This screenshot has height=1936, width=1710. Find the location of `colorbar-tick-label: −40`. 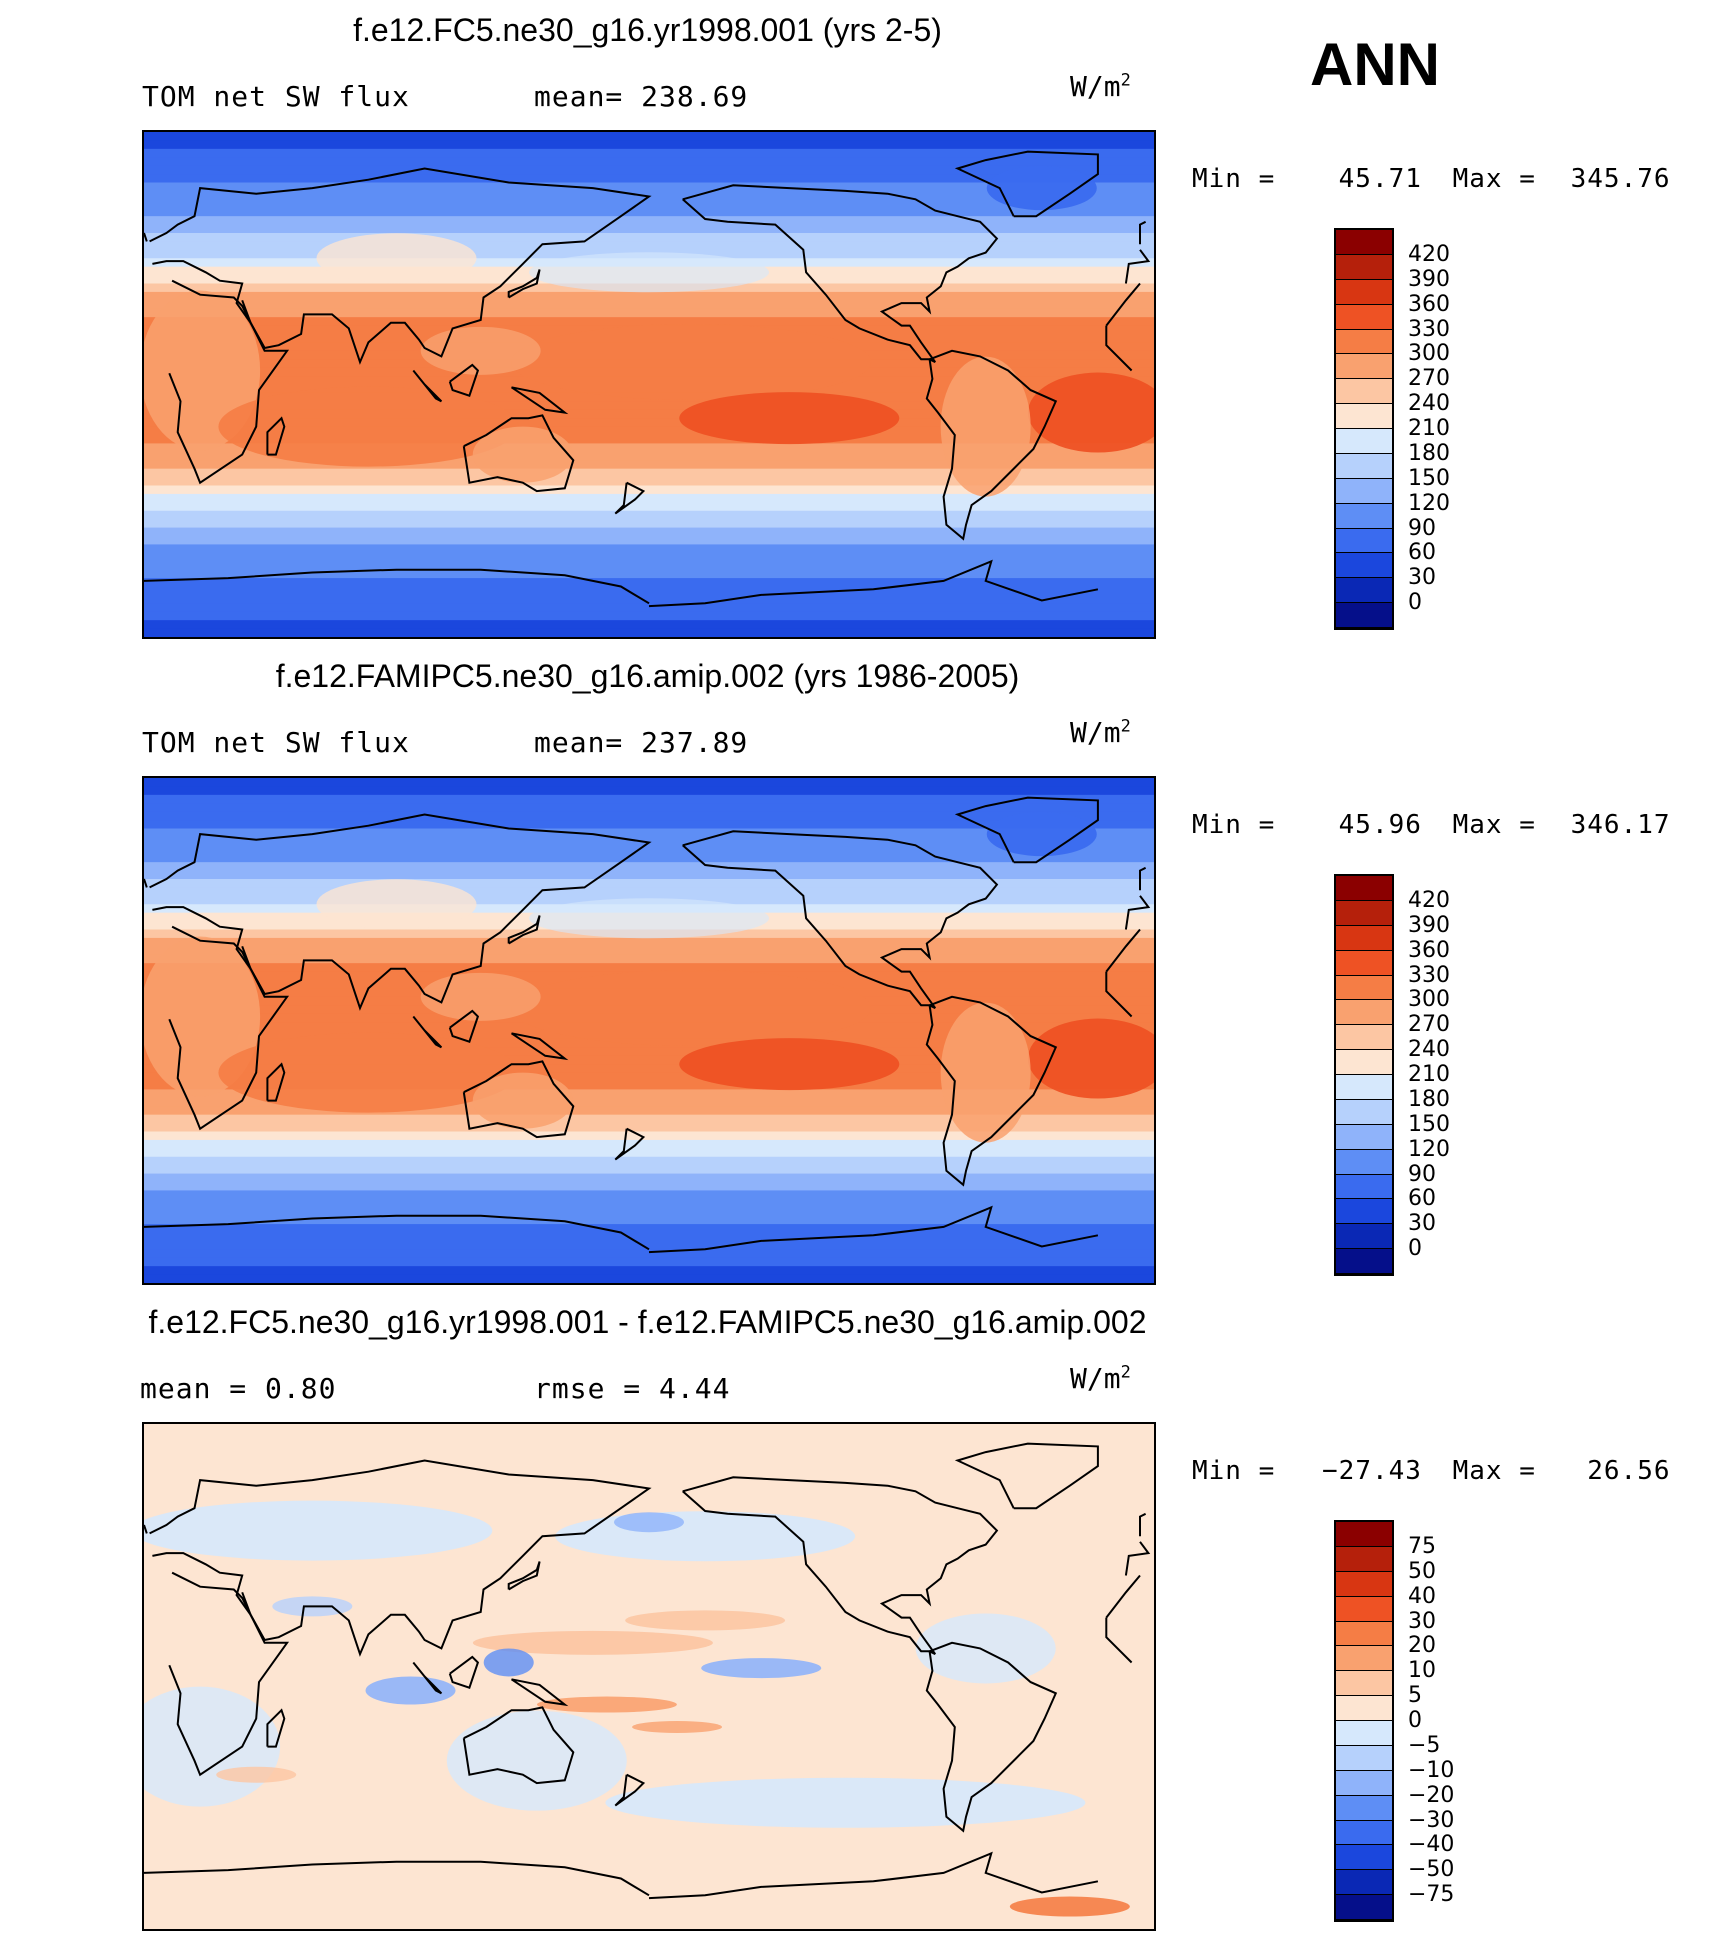

colorbar-tick-label: −40 is located at coordinates (1431, 1845).